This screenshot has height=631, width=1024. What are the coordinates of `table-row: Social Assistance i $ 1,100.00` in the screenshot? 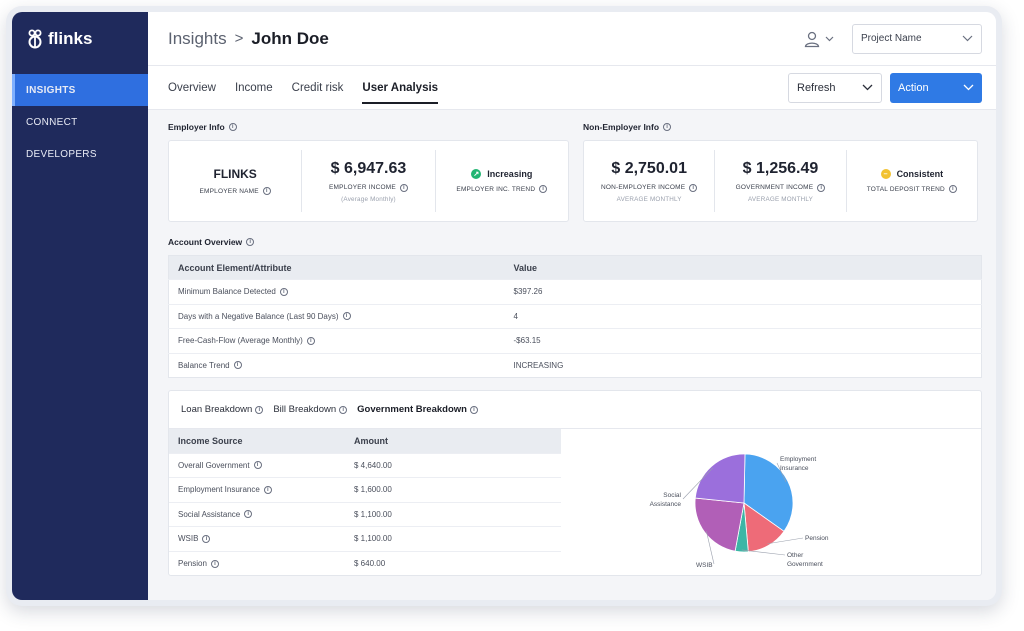 It's located at (365, 514).